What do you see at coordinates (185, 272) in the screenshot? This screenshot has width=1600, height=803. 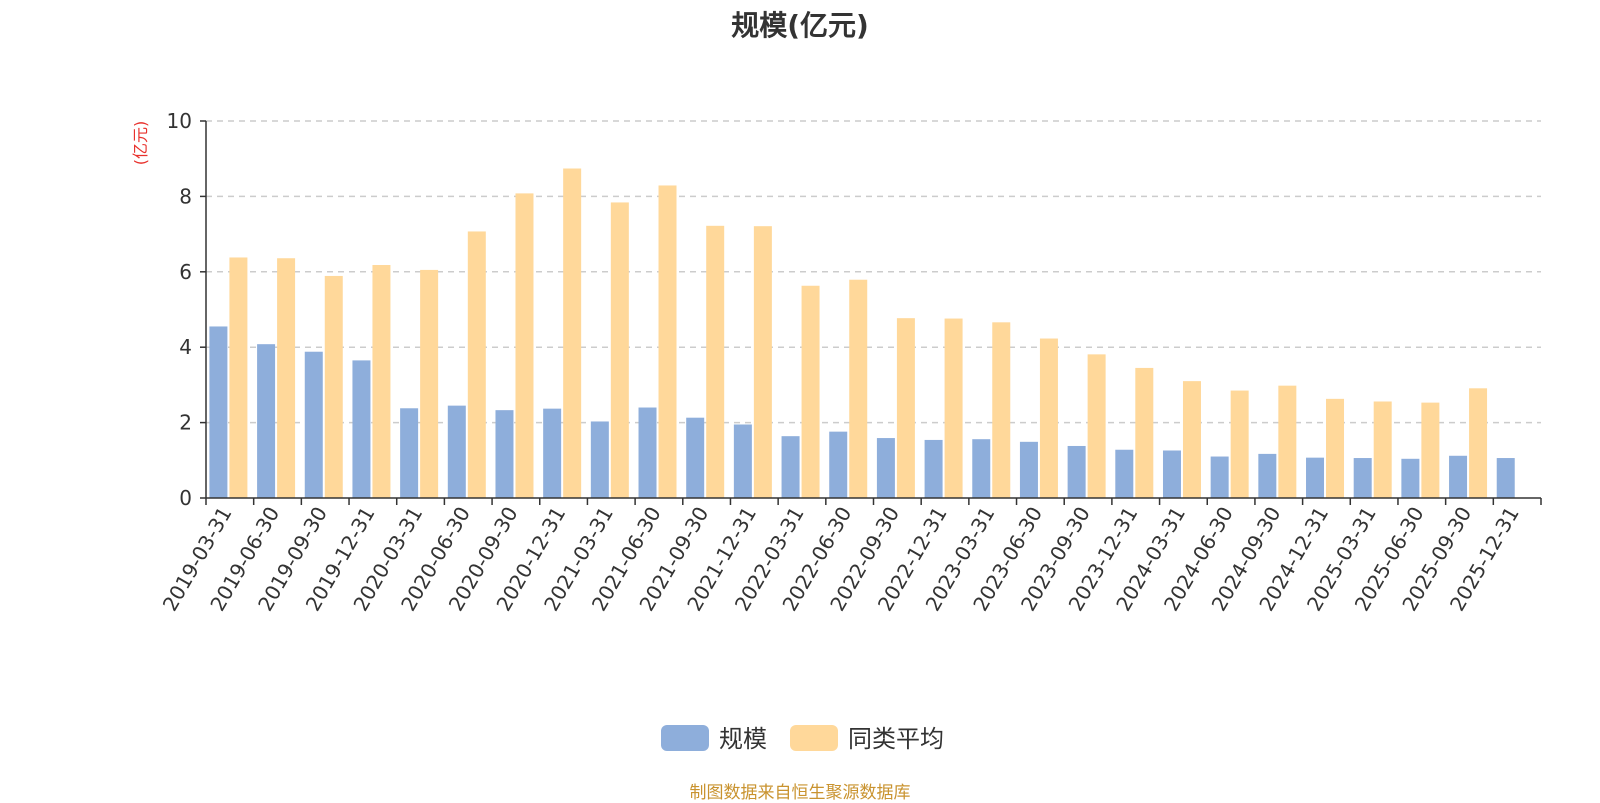 I see `y-tick-label: 6` at bounding box center [185, 272].